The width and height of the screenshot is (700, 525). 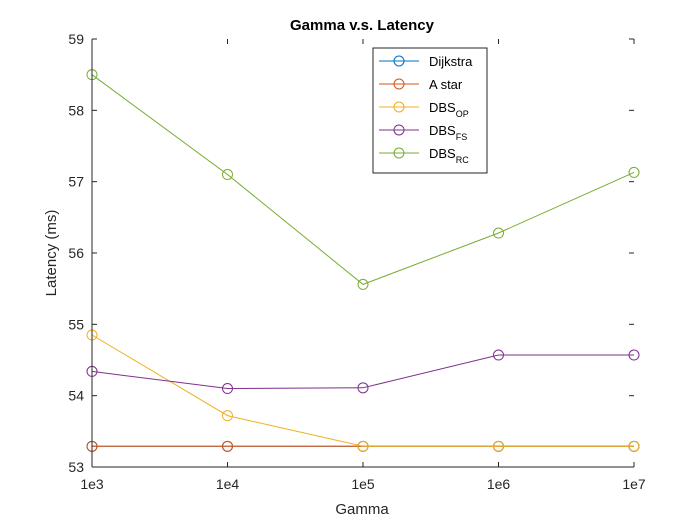 I want to click on x-tick-label: 1e6, so click(x=499, y=484).